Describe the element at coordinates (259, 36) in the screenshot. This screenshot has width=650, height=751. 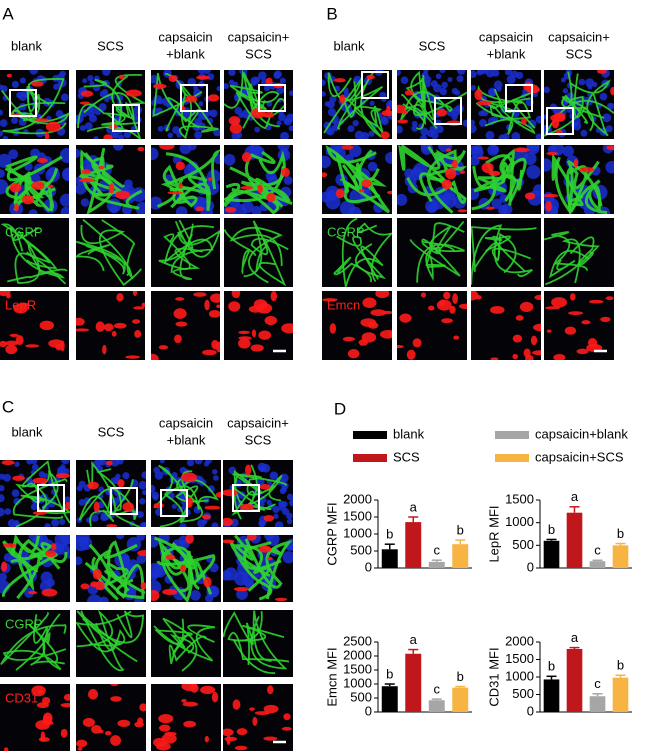
I see `column-header: capsaicin+` at that location.